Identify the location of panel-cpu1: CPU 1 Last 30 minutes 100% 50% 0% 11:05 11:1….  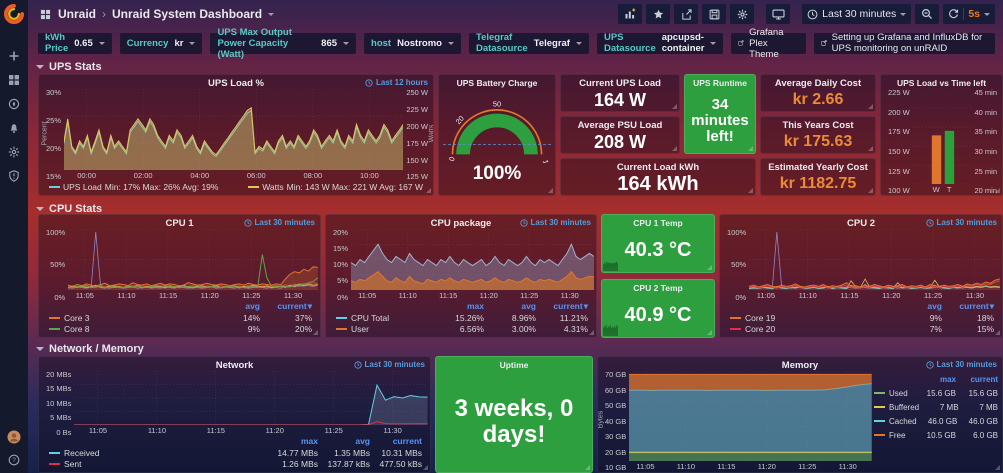
(179, 276).